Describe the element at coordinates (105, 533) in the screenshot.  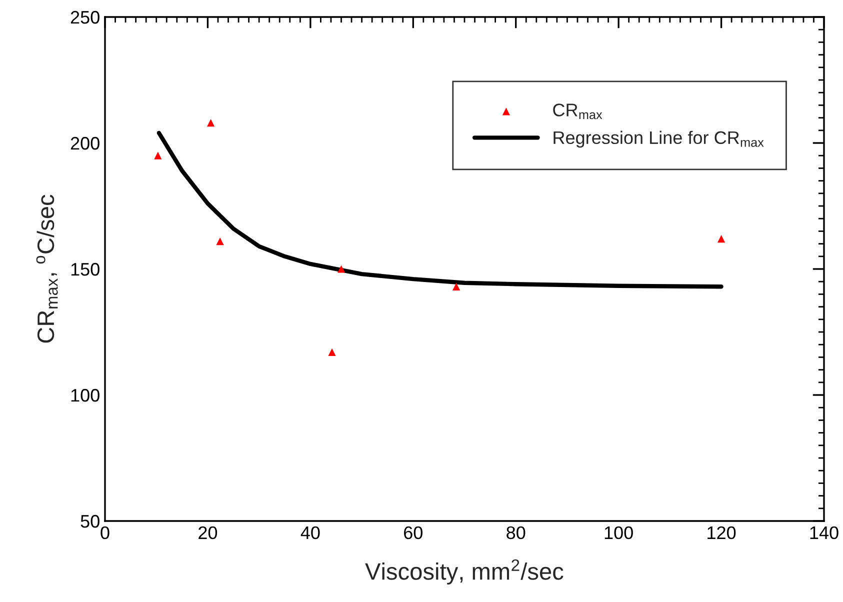
I see `x-tick-label: 0` at that location.